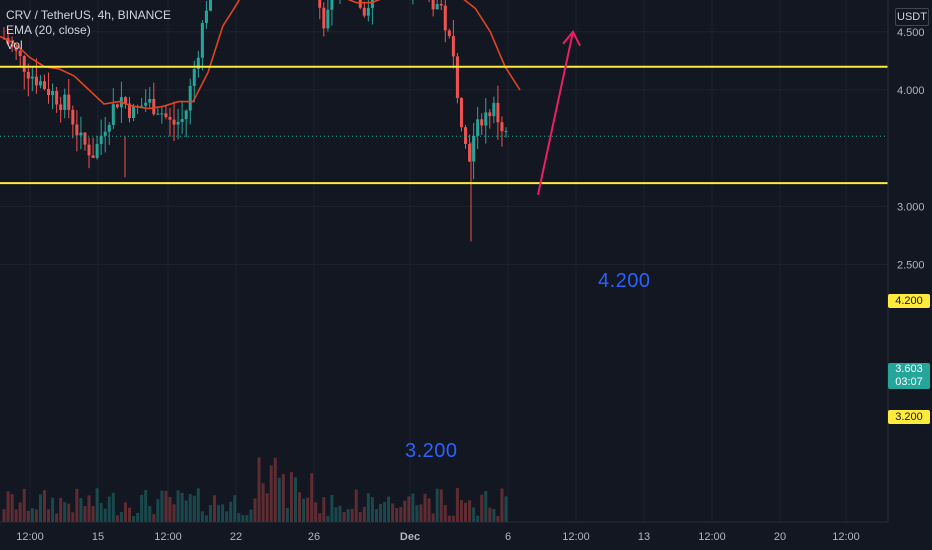 The width and height of the screenshot is (932, 550). Describe the element at coordinates (909, 382) in the screenshot. I see `bar-countdown: 03:07` at that location.